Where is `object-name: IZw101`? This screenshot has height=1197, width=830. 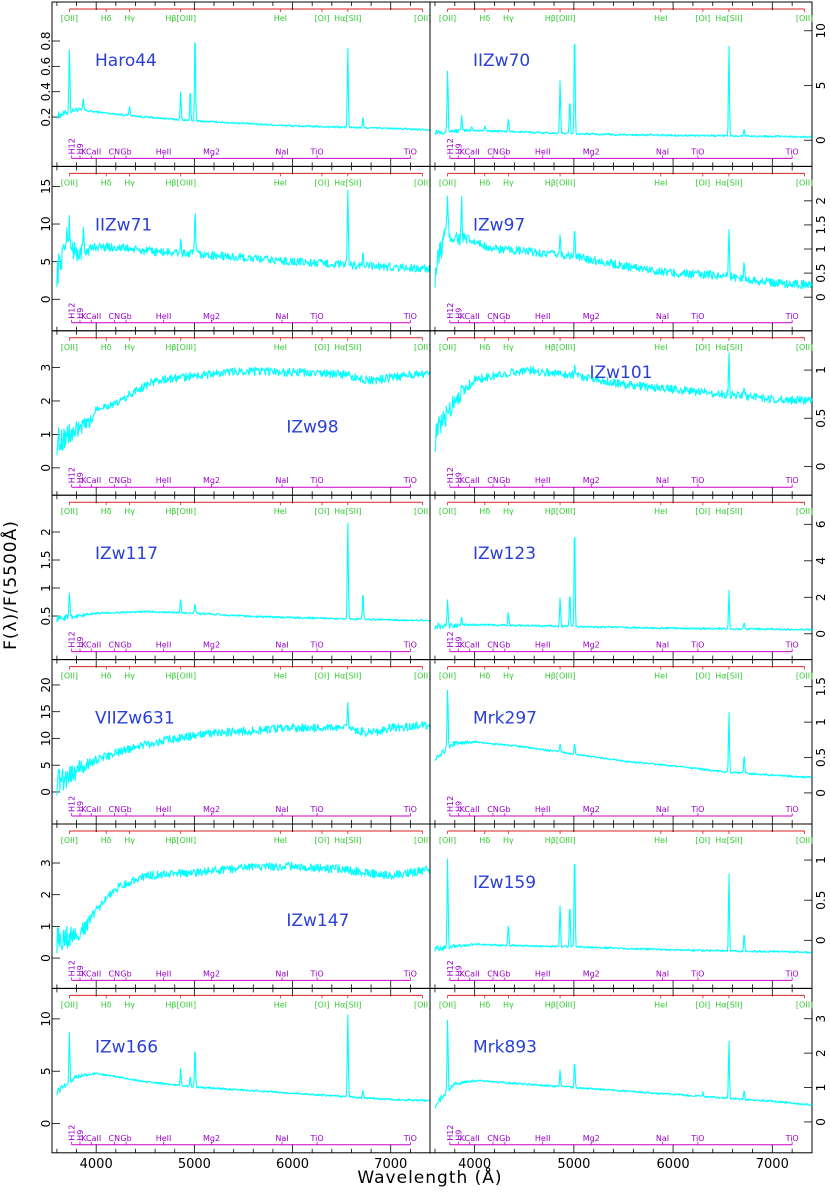 object-name: IZw101 is located at coordinates (620, 373).